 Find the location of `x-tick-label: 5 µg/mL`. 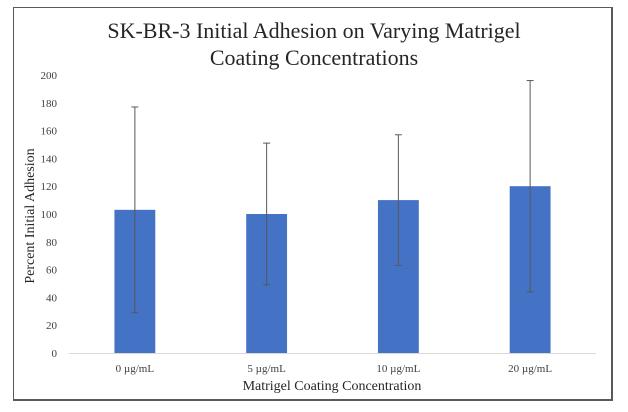

x-tick-label: 5 µg/mL is located at coordinates (266, 369).